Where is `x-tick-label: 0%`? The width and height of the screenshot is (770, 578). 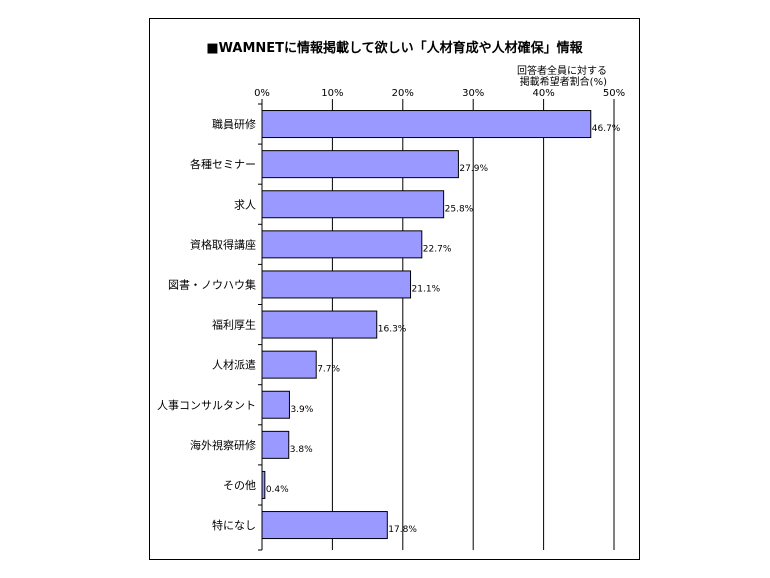
x-tick-label: 0% is located at coordinates (262, 93).